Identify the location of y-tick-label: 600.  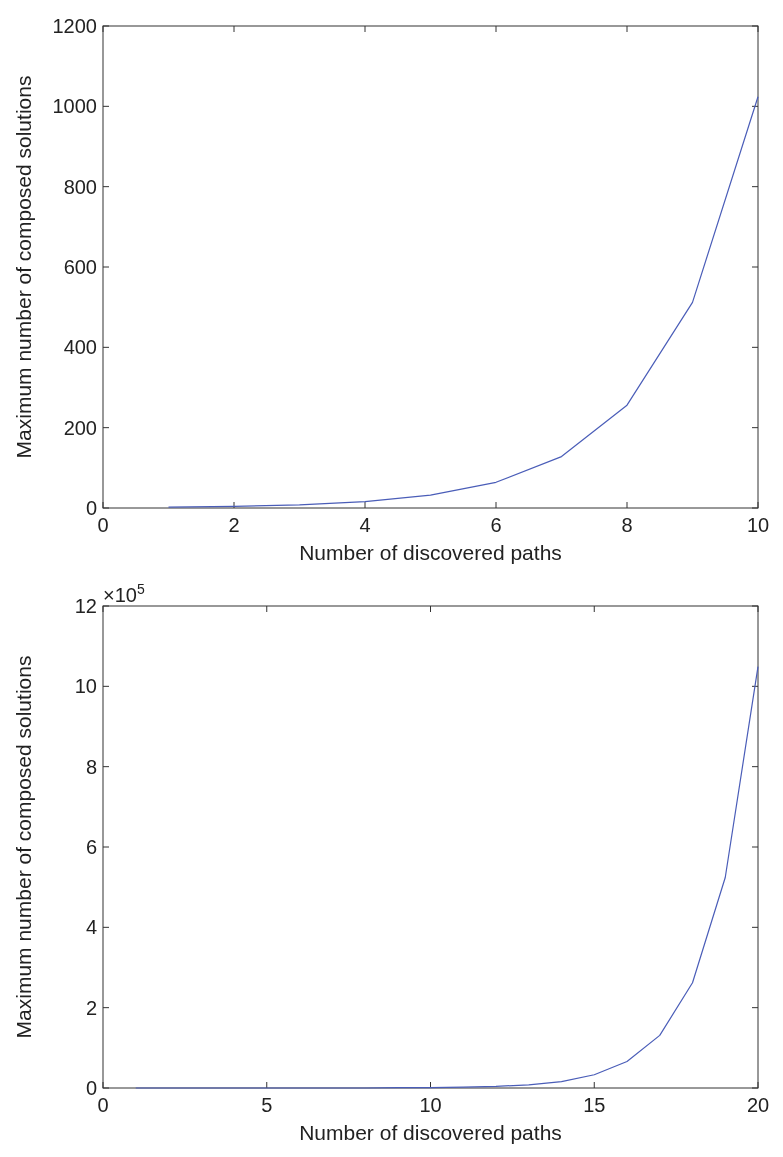
(80, 267).